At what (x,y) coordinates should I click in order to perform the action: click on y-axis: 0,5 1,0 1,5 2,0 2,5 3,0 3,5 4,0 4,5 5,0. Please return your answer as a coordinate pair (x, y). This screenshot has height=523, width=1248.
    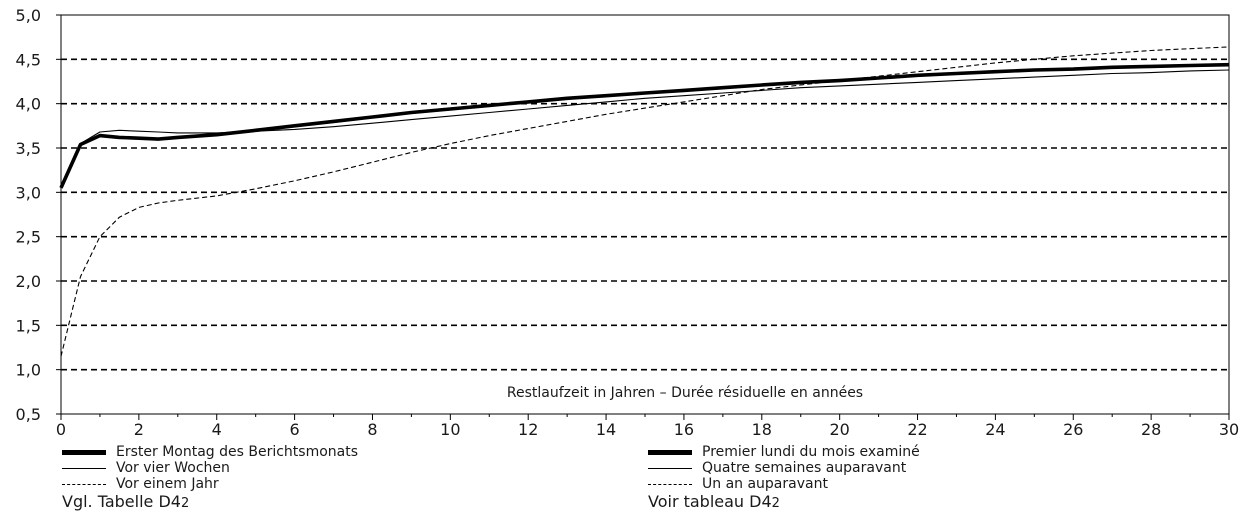
    Looking at the image, I should click on (38, 215).